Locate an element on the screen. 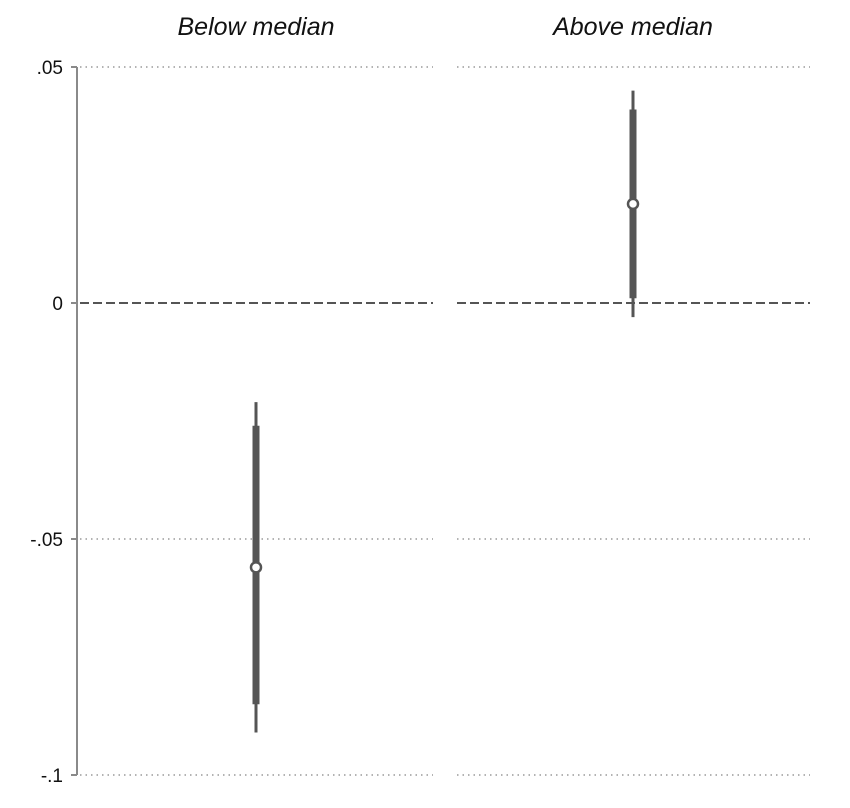  y-tick-label: 0 is located at coordinates (57, 304).